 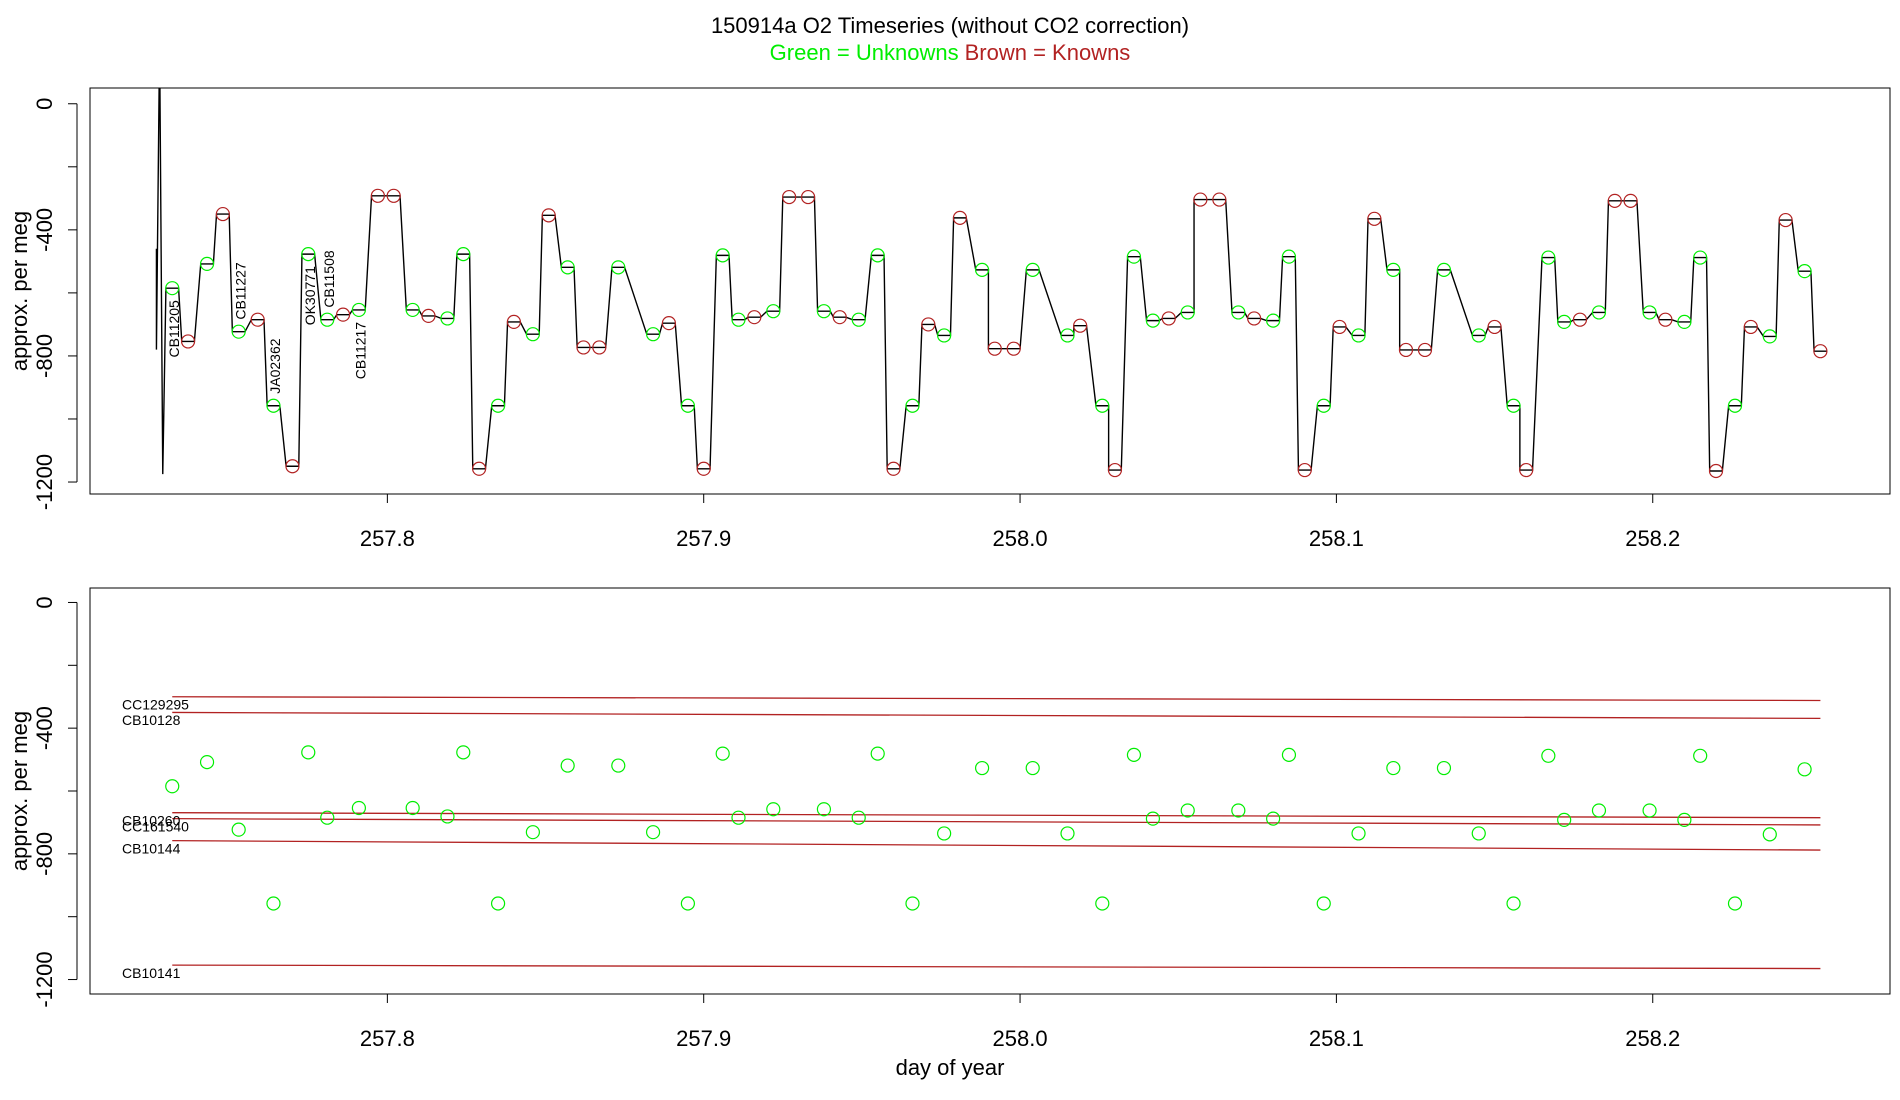 What do you see at coordinates (1048, 52) in the screenshot?
I see `subtitle-part: Brown = Knowns` at bounding box center [1048, 52].